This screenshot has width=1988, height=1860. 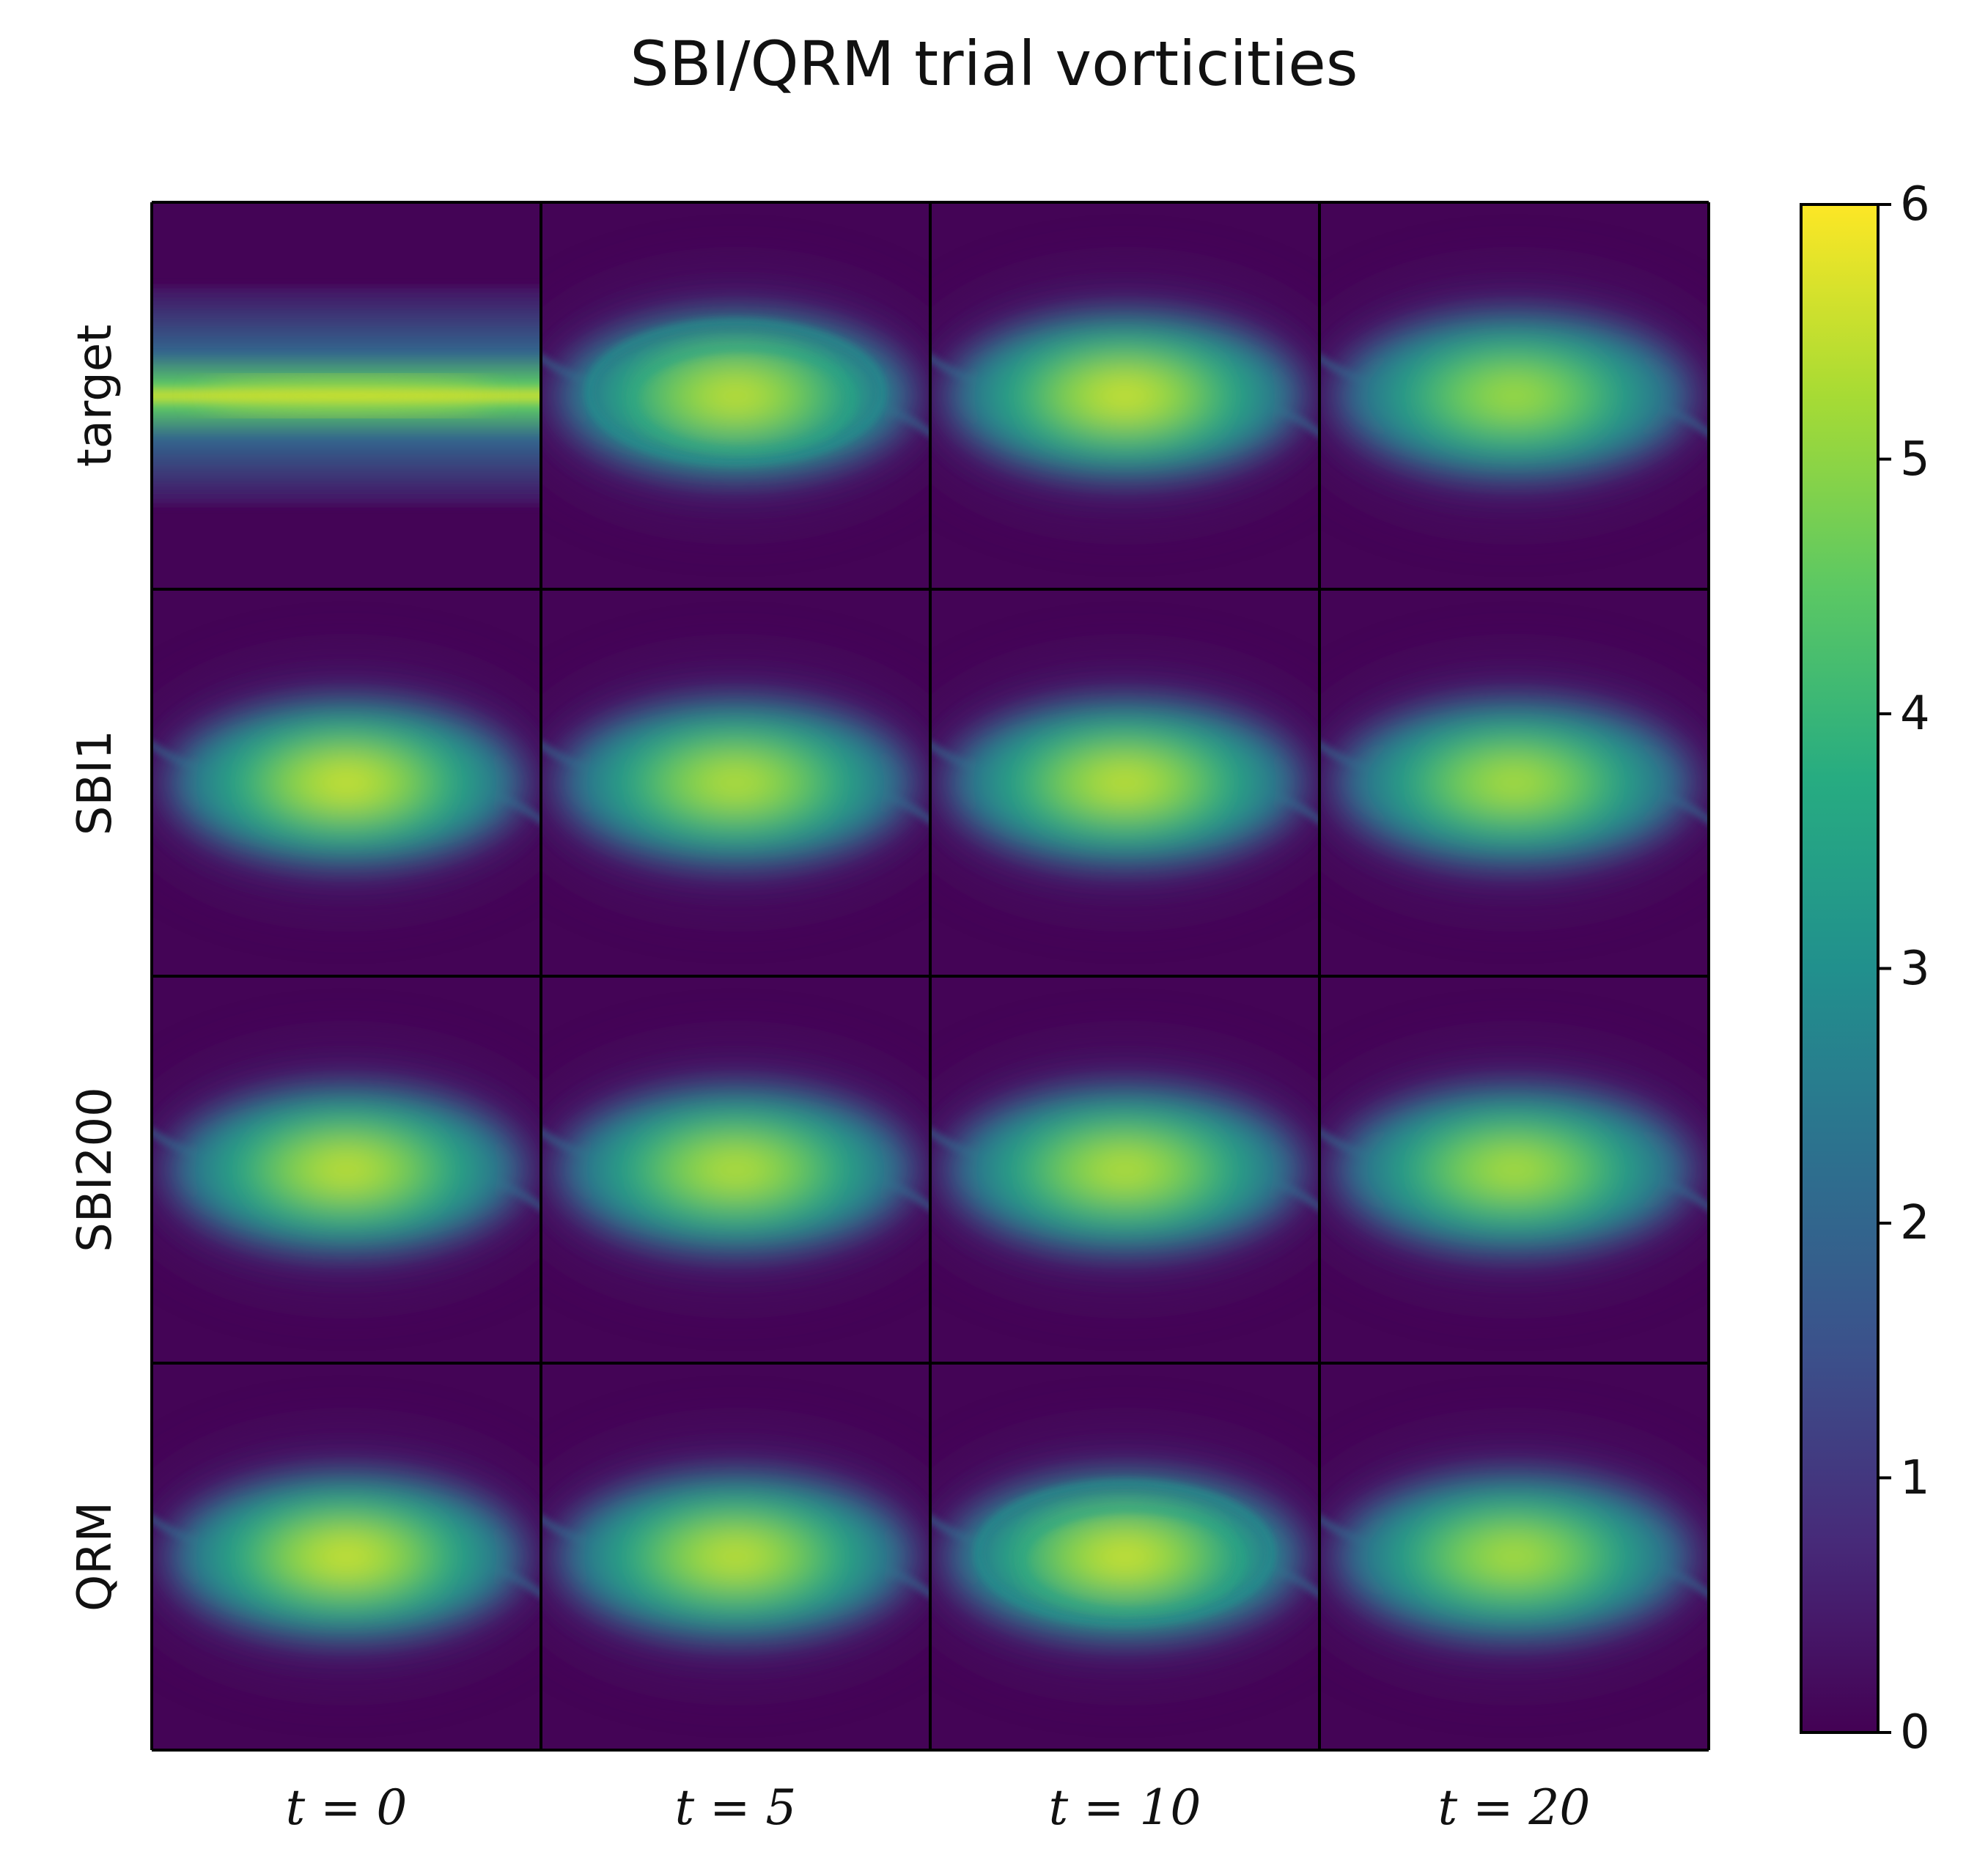 What do you see at coordinates (1915, 459) in the screenshot?
I see `colorbar-tick-label: 5` at bounding box center [1915, 459].